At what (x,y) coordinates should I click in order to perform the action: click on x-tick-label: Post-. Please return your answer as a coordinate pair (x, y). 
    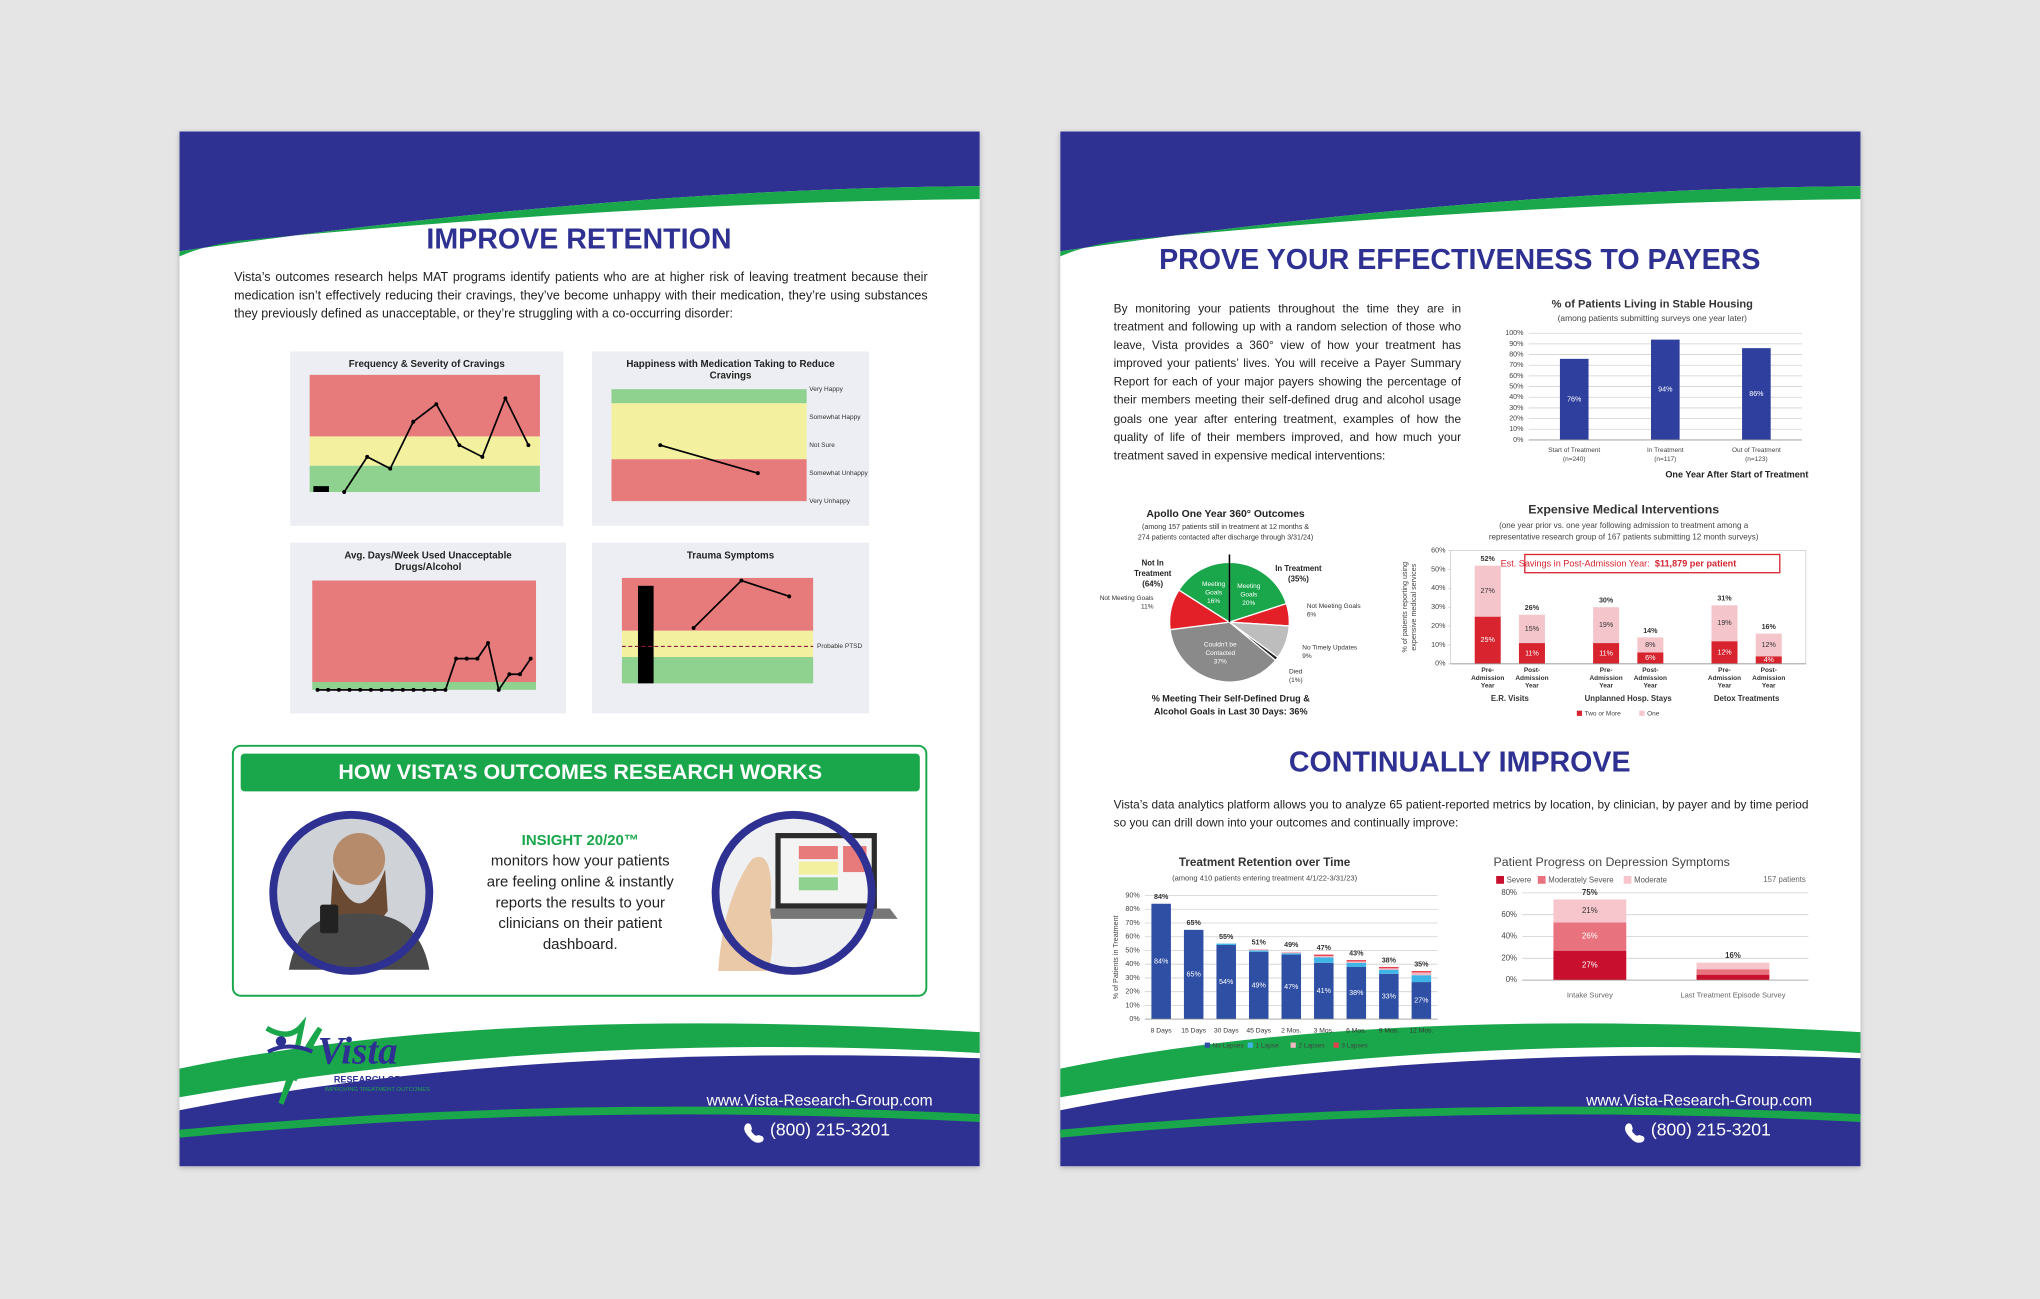
    Looking at the image, I should click on (1769, 670).